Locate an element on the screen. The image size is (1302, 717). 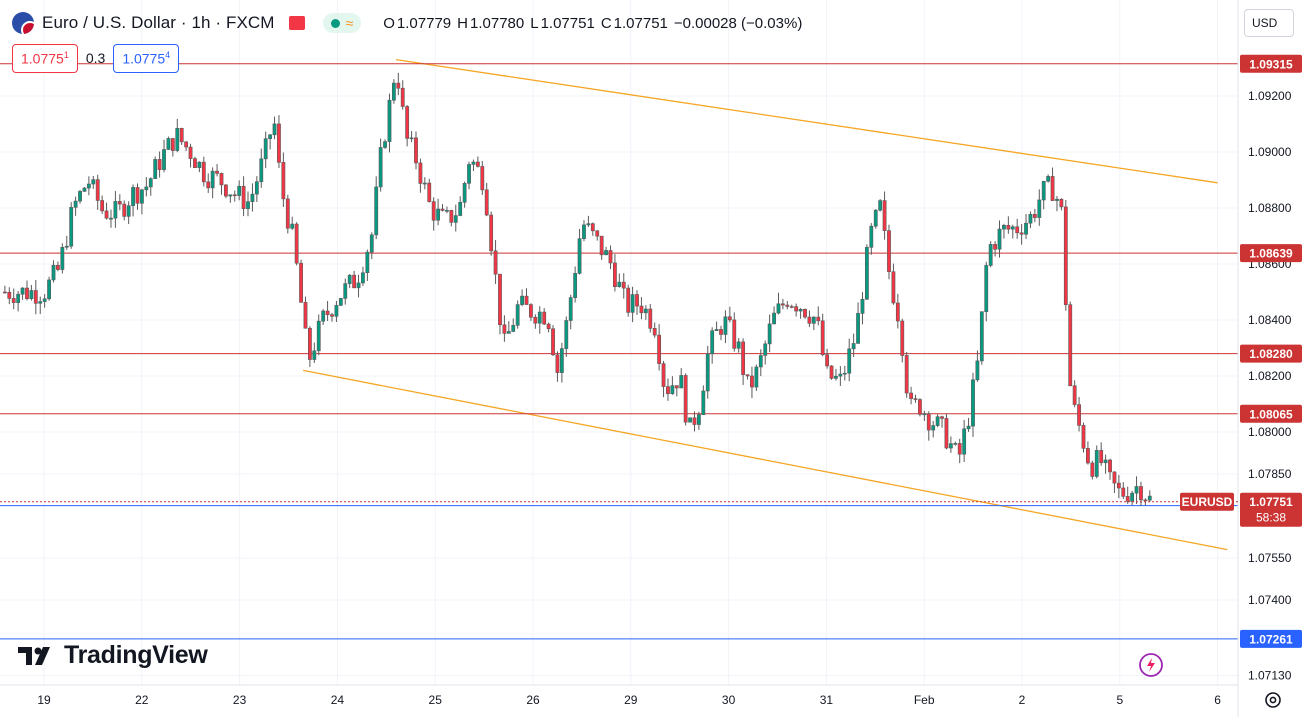
lightning-alert-icon is located at coordinates (1151, 665).